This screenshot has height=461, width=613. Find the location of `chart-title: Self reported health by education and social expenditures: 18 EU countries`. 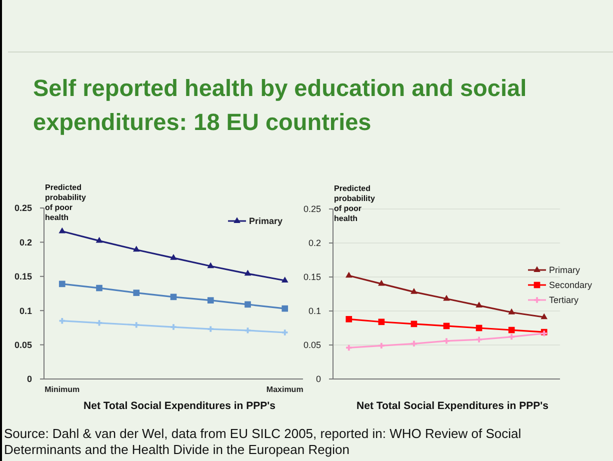

chart-title: Self reported health by education and social expenditures: 18 EU countries is located at coordinates (280, 105).